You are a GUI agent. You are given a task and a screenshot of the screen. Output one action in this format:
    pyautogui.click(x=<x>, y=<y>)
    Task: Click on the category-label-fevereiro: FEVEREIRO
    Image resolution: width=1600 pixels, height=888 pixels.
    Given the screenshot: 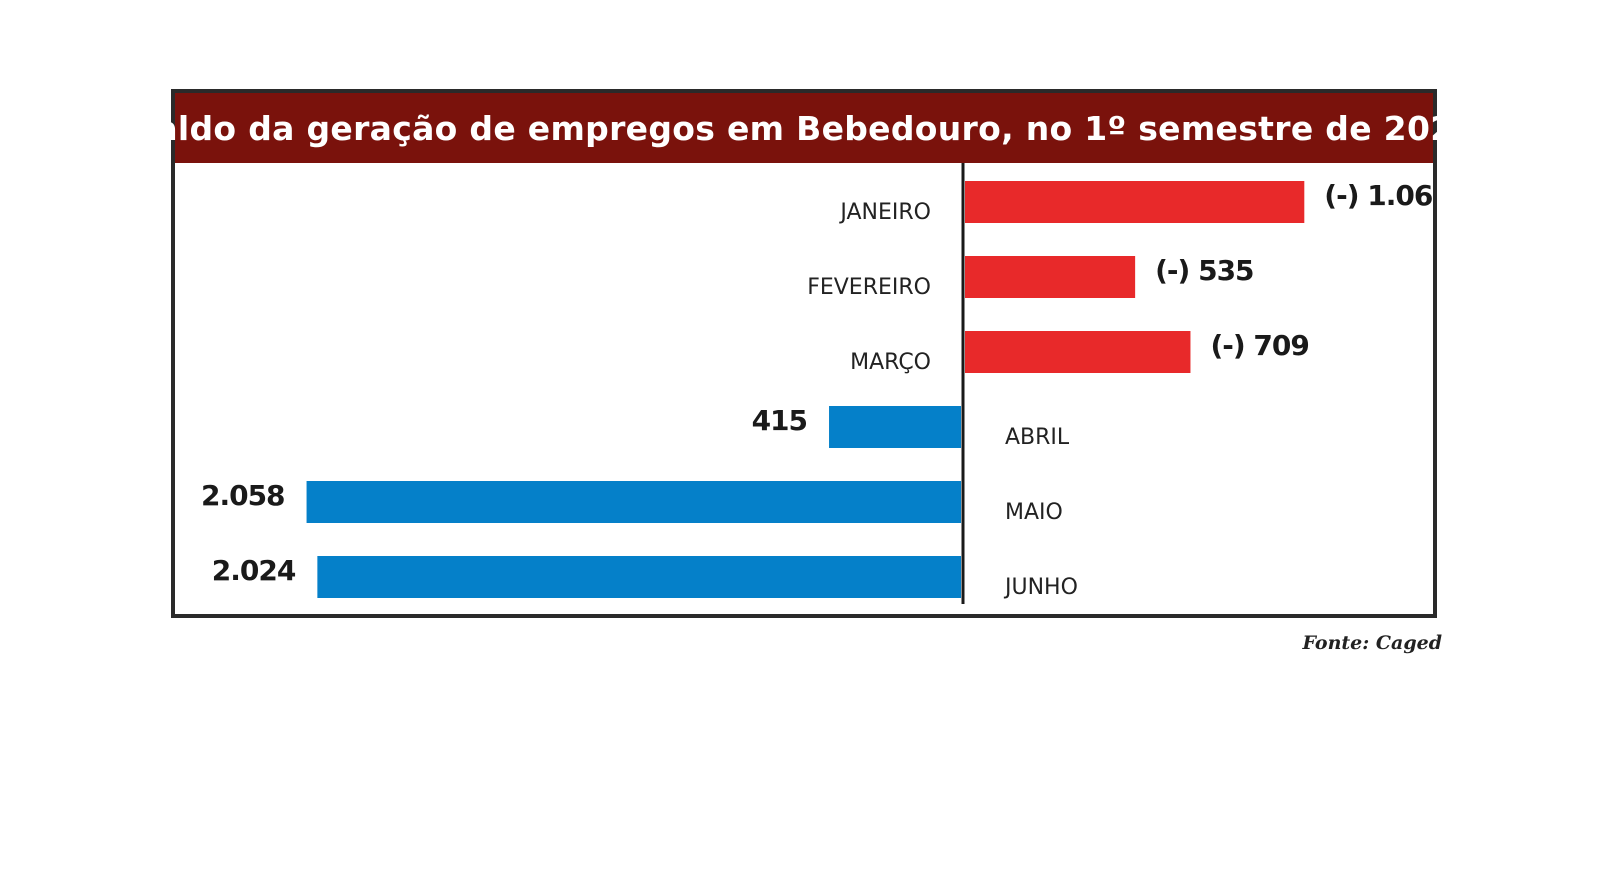 What is the action you would take?
    pyautogui.click(x=869, y=287)
    